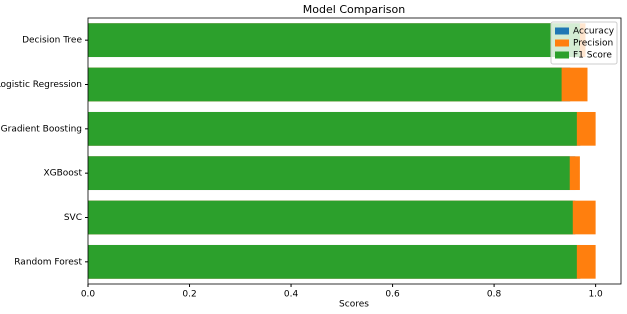 Image resolution: width=627 pixels, height=314 pixels. Describe the element at coordinates (354, 9) in the screenshot. I see `chart-title: Model Comparison` at that location.